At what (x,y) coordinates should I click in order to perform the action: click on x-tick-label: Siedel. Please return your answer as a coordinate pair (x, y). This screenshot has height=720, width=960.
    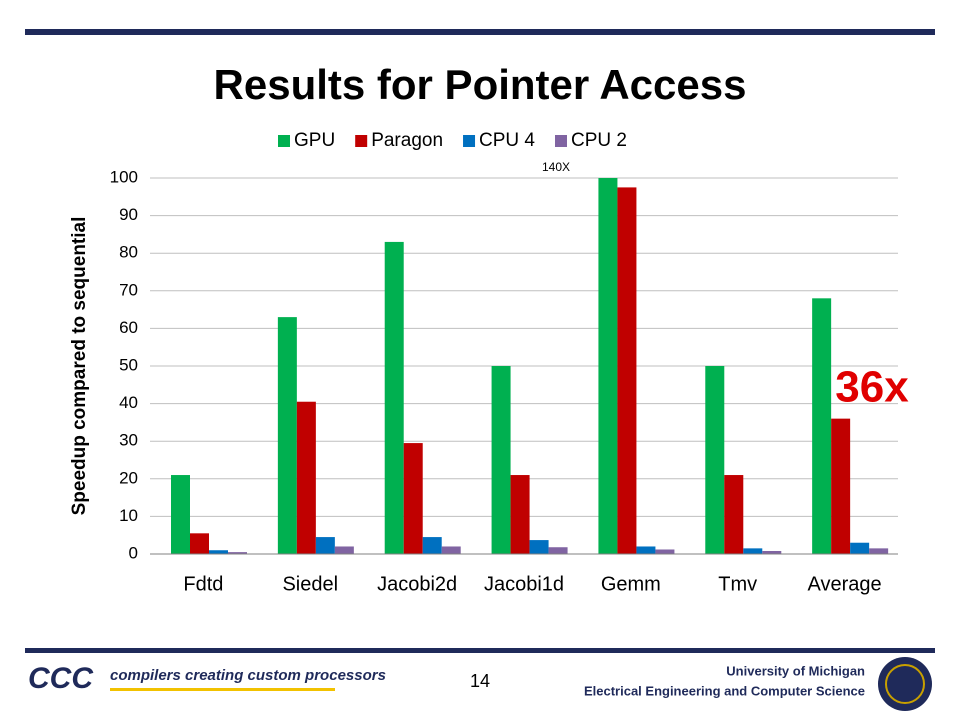
    Looking at the image, I should click on (310, 584).